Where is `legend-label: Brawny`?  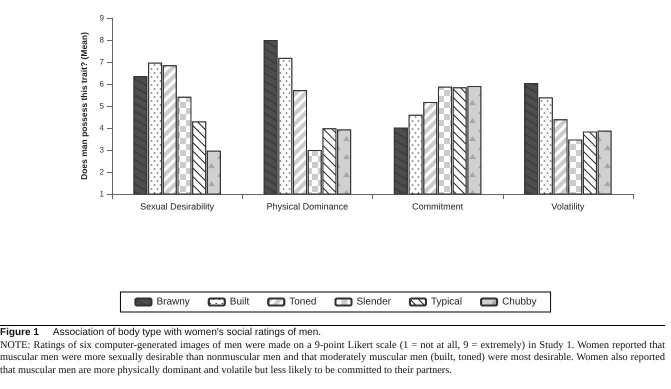 legend-label: Brawny is located at coordinates (173, 302).